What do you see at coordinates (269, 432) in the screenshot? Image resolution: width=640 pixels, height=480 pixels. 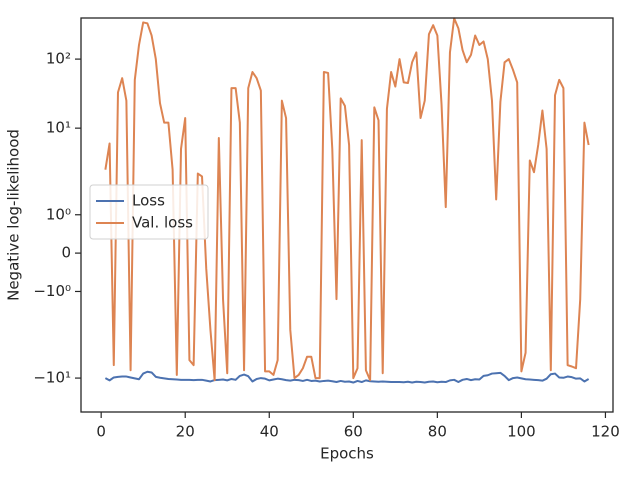 I see `x-tick-label: 40` at bounding box center [269, 432].